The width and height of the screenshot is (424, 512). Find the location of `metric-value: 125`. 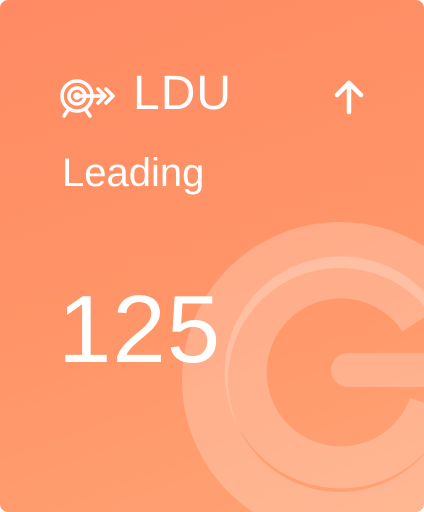

metric-value: 125 is located at coordinates (140, 329).